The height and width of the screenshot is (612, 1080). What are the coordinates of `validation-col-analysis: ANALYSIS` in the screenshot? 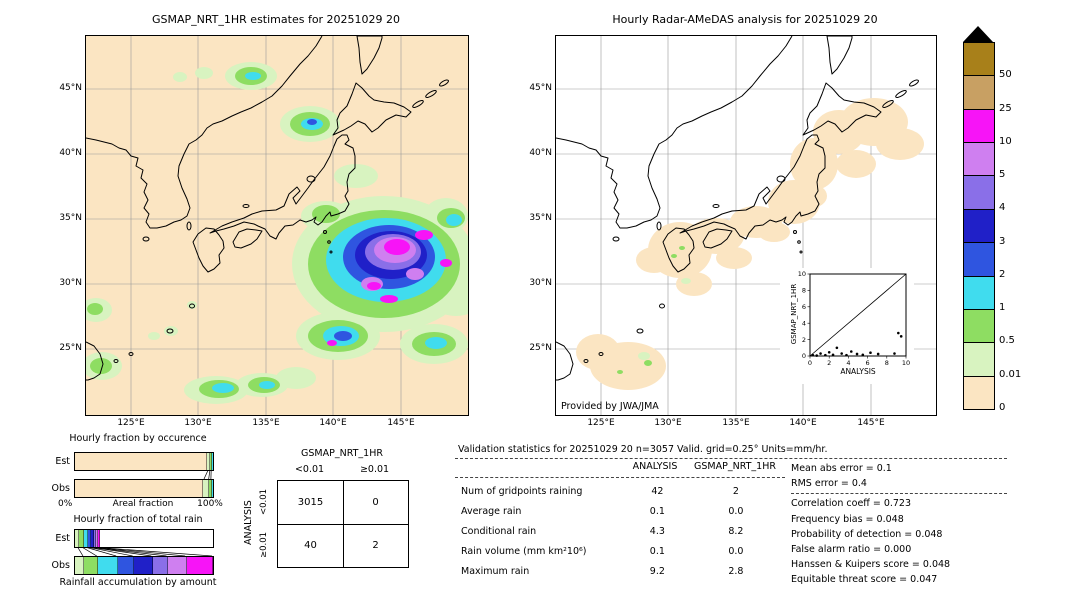 It's located at (655, 466).